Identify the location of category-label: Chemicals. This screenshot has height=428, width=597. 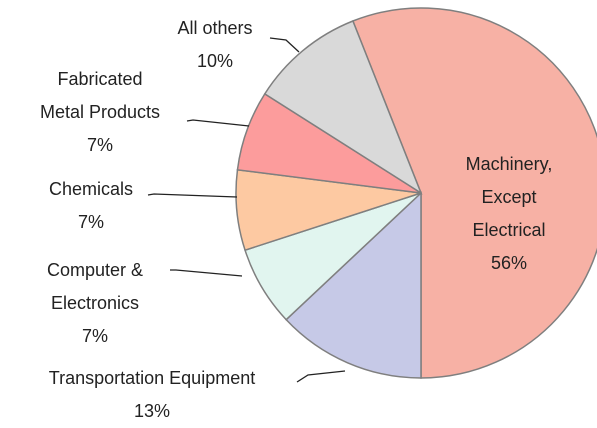
(91, 189).